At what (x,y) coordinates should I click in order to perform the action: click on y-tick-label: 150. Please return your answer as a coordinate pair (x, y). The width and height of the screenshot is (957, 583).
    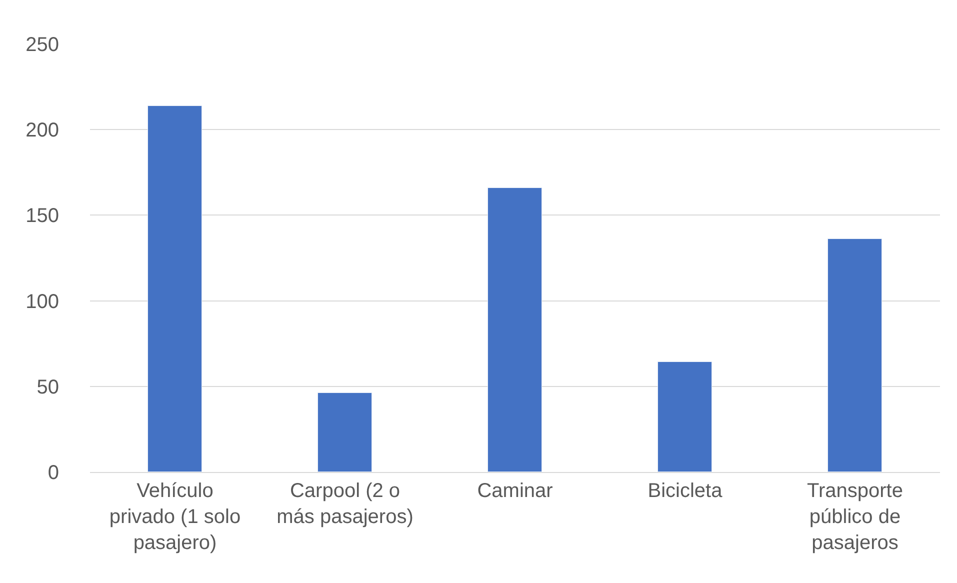
    Looking at the image, I should click on (42, 216).